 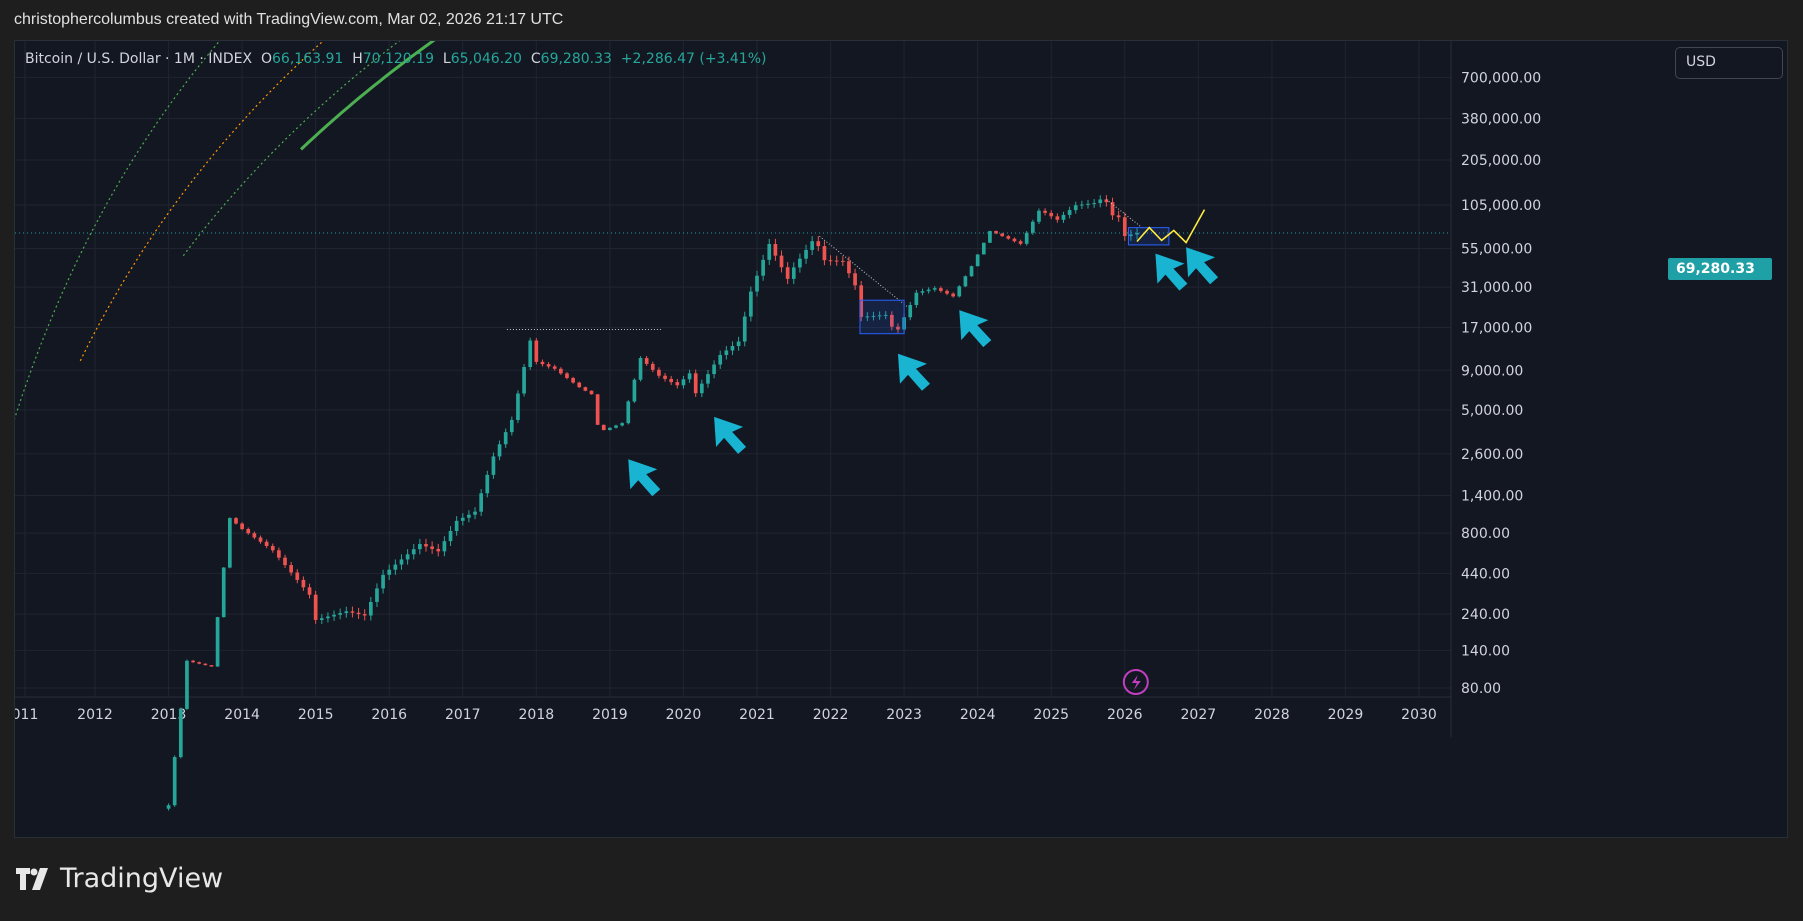 What do you see at coordinates (693, 59) in the screenshot?
I see `change-value: +2,286.47 (+3.41%)` at bounding box center [693, 59].